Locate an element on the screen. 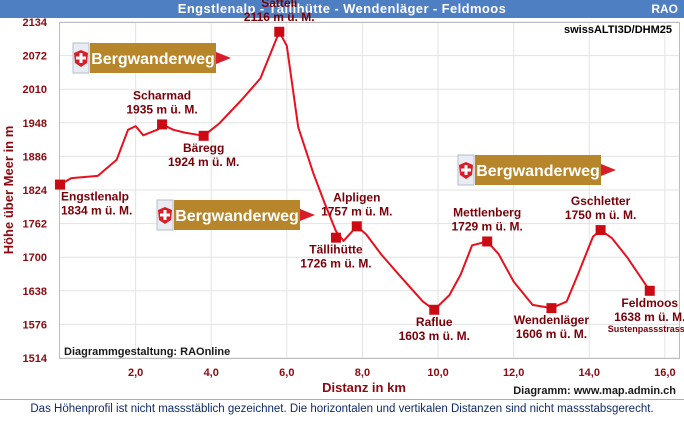 This screenshot has height=422, width=684. waypoint-name: Tällihütte is located at coordinates (336, 250).